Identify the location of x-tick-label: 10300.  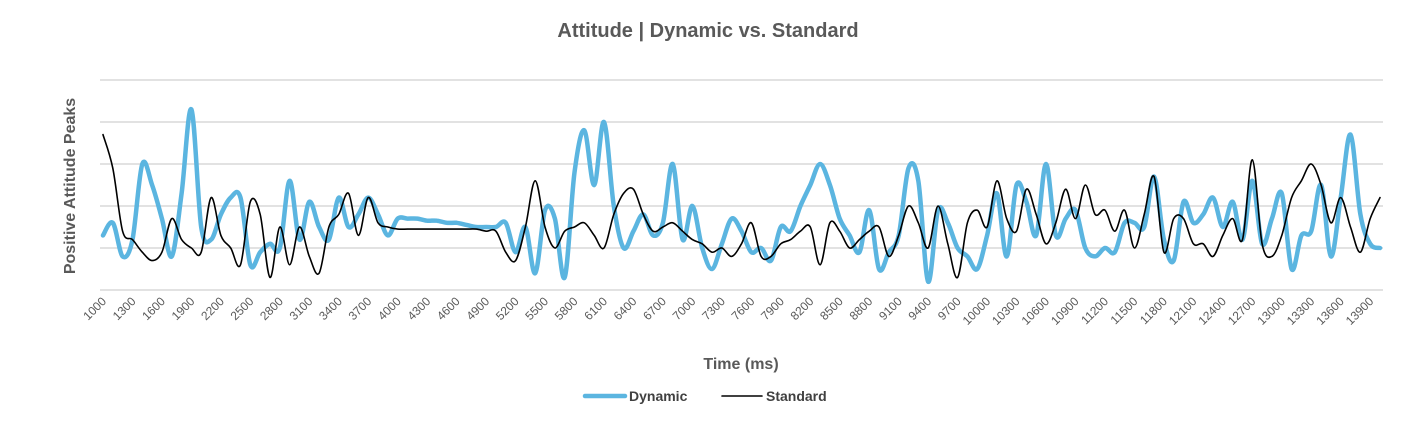
(1006, 311).